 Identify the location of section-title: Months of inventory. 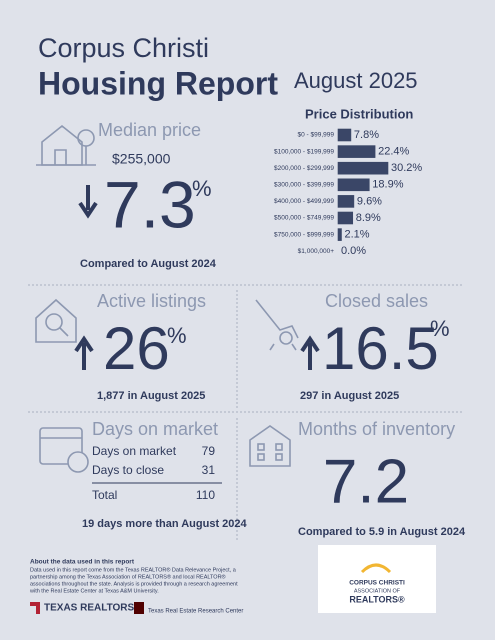
(376, 429).